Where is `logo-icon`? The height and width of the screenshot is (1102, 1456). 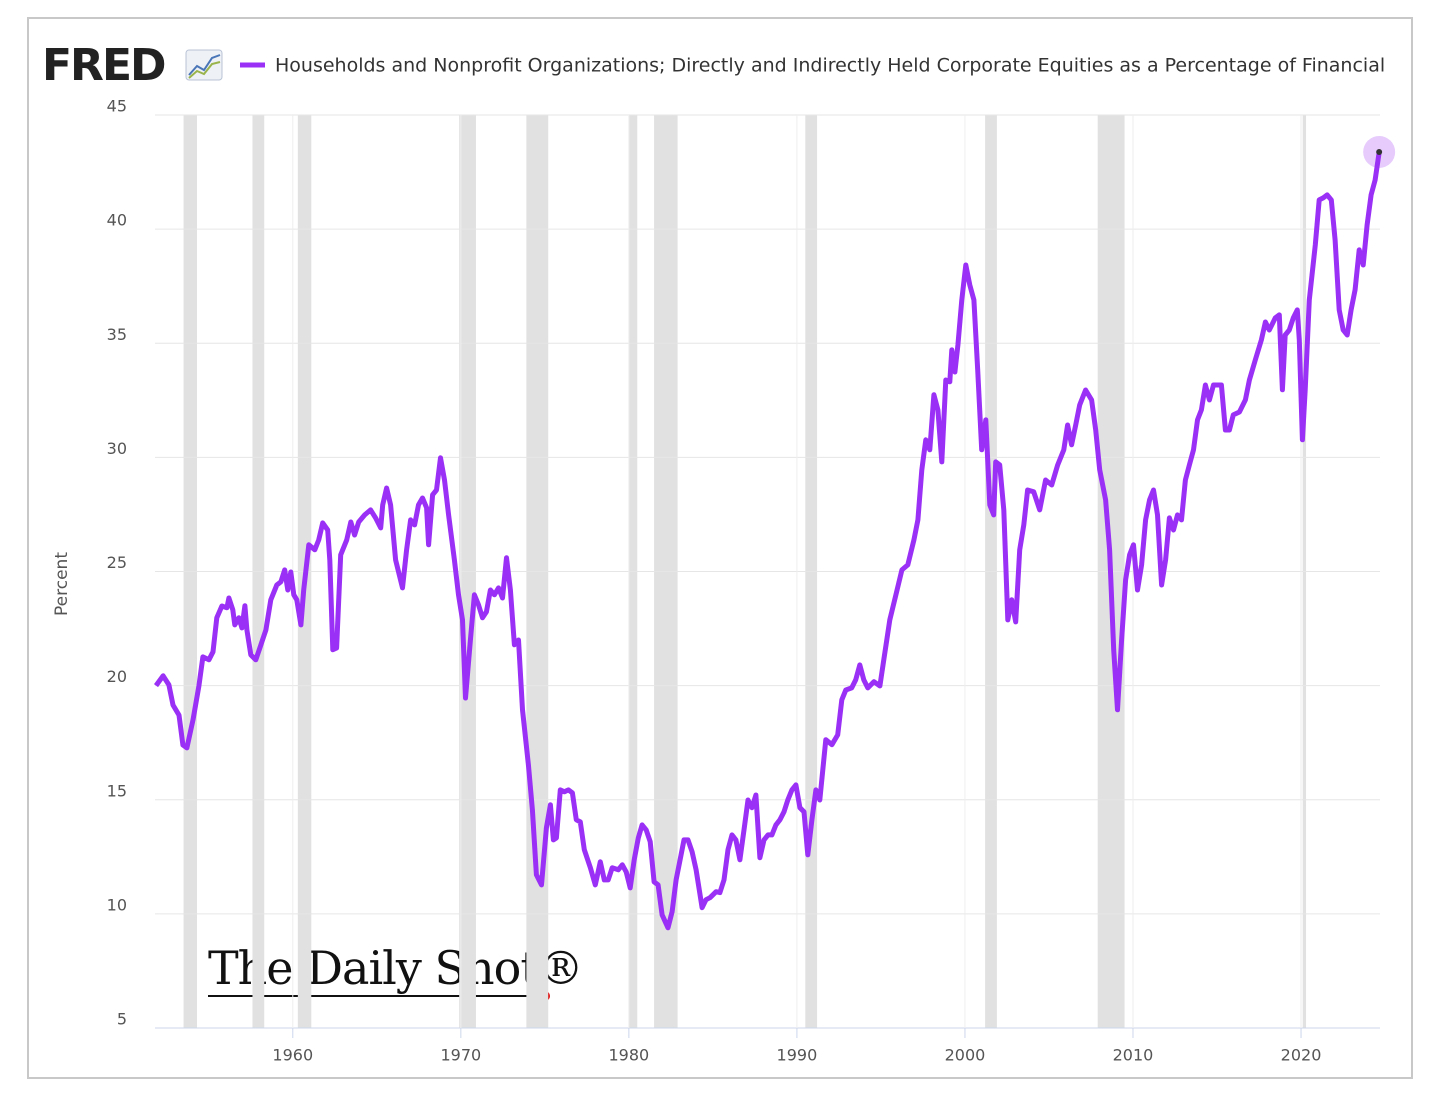 logo-icon is located at coordinates (204, 65).